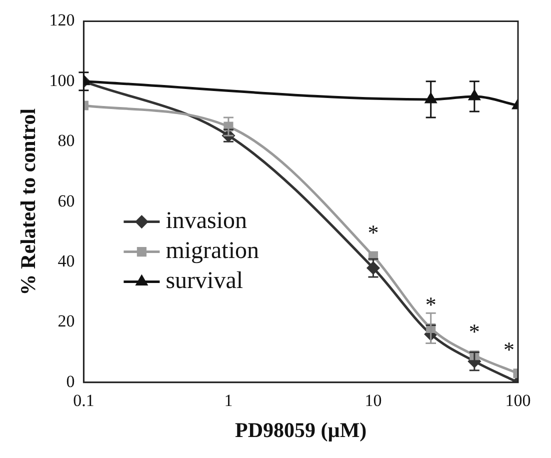  What do you see at coordinates (207, 221) in the screenshot?
I see `legend-label: invasion` at bounding box center [207, 221].